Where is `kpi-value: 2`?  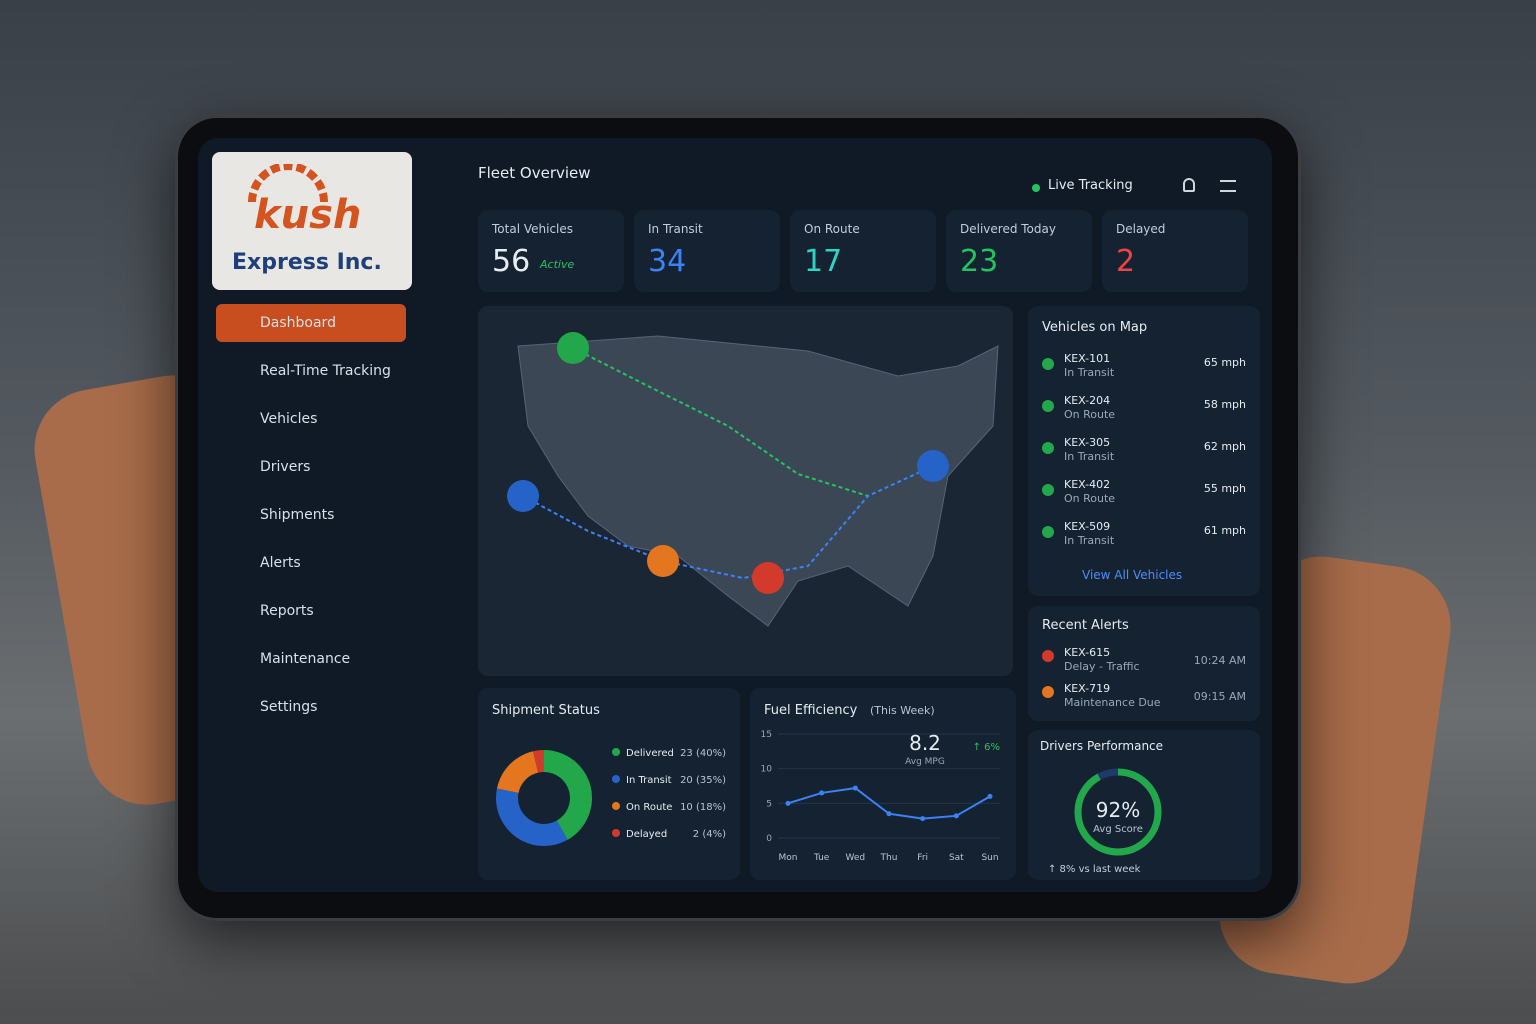
kpi-value: 2 is located at coordinates (1126, 261).